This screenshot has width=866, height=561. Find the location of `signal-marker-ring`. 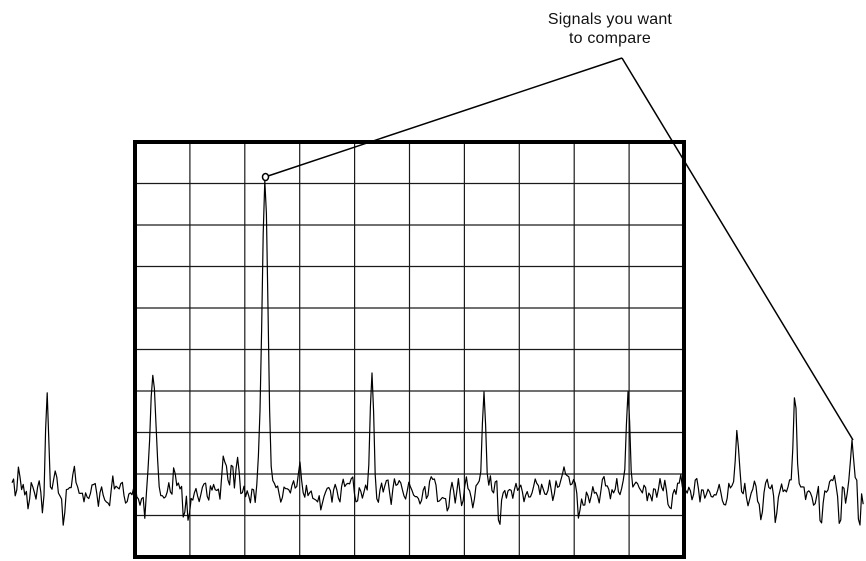

signal-marker-ring is located at coordinates (265, 177).